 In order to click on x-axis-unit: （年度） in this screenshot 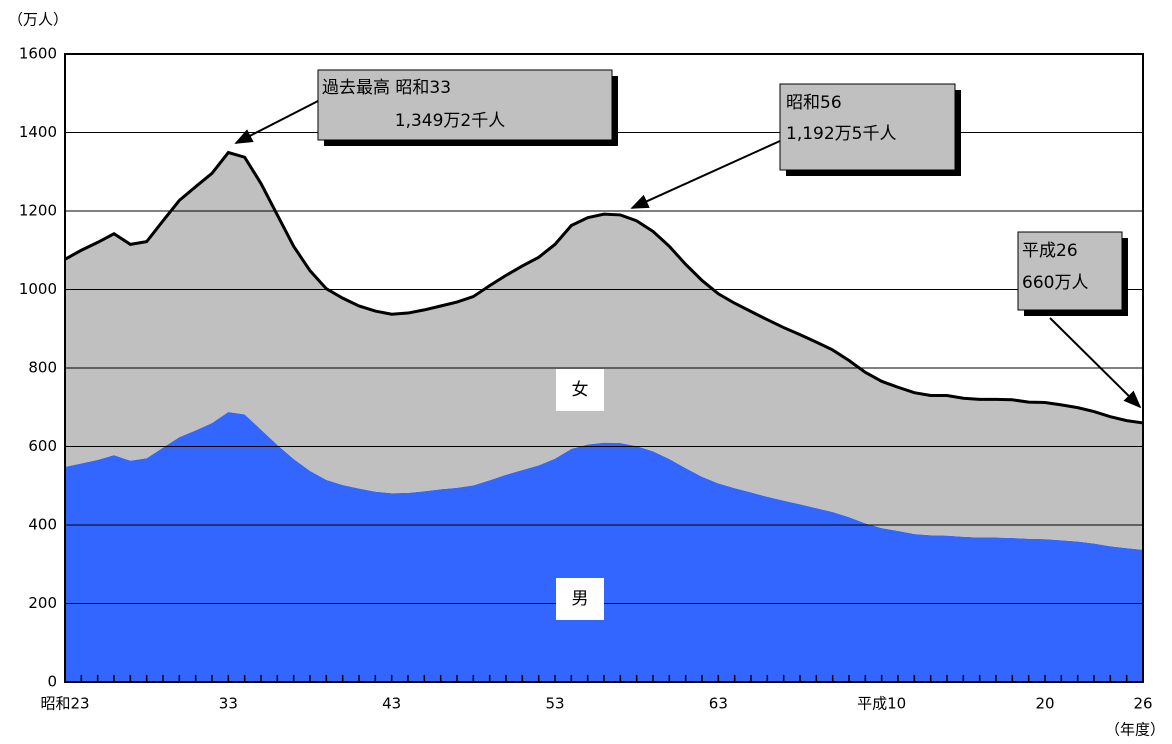, I will do `click(1135, 730)`.